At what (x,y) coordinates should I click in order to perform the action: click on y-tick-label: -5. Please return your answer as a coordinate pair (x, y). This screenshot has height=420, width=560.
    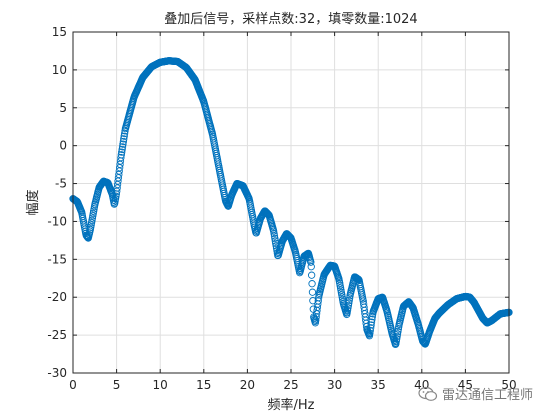
    Looking at the image, I should click on (61, 184).